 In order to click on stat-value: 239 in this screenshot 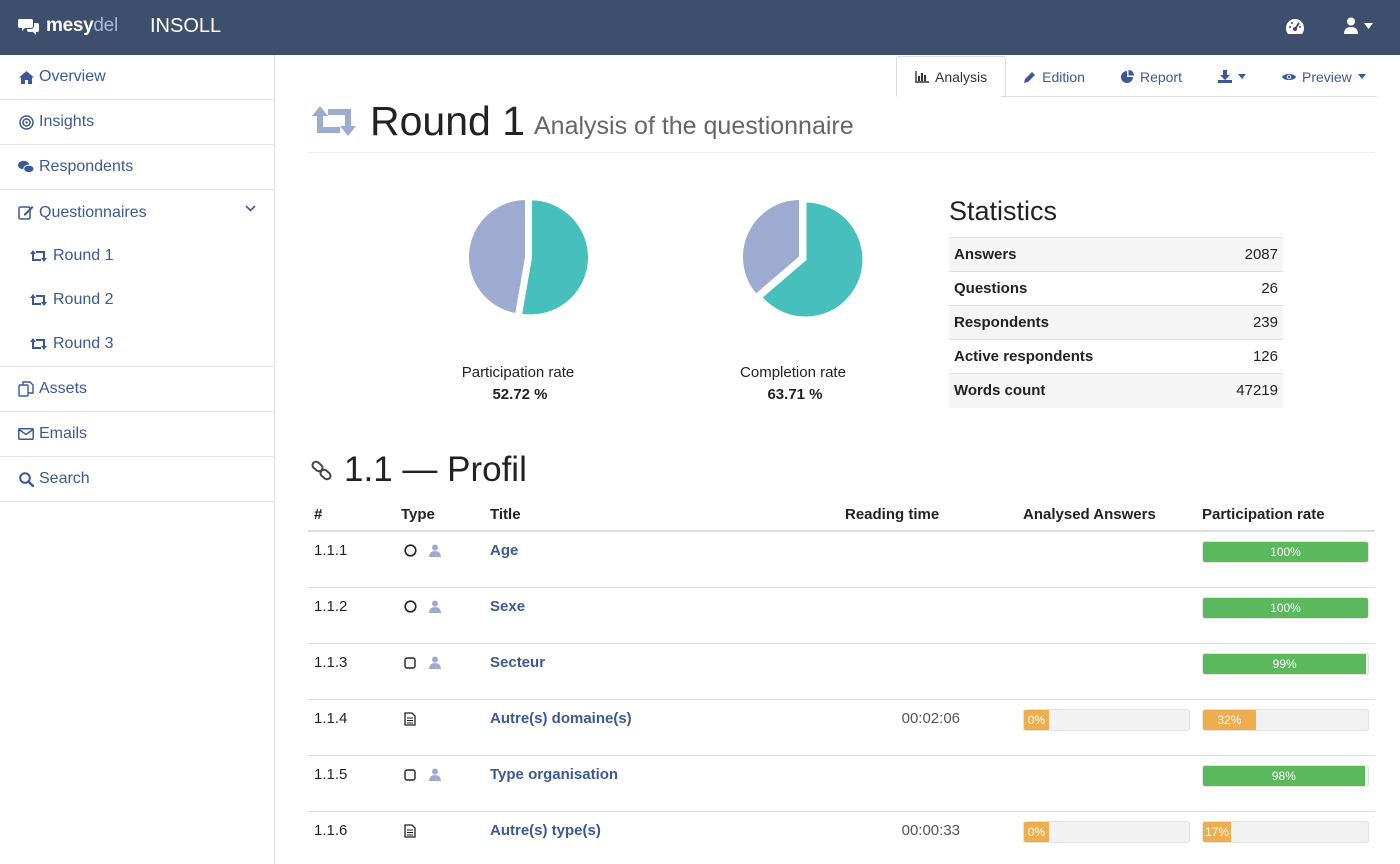, I will do `click(1240, 322)`.